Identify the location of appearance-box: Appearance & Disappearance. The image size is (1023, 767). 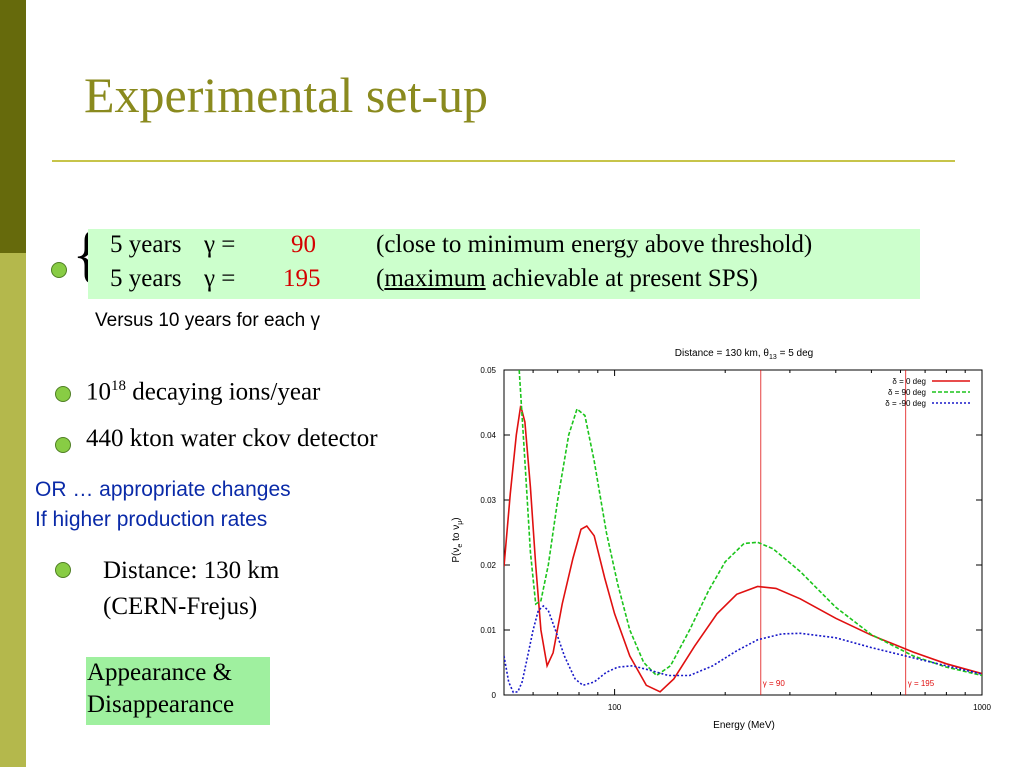
(178, 691).